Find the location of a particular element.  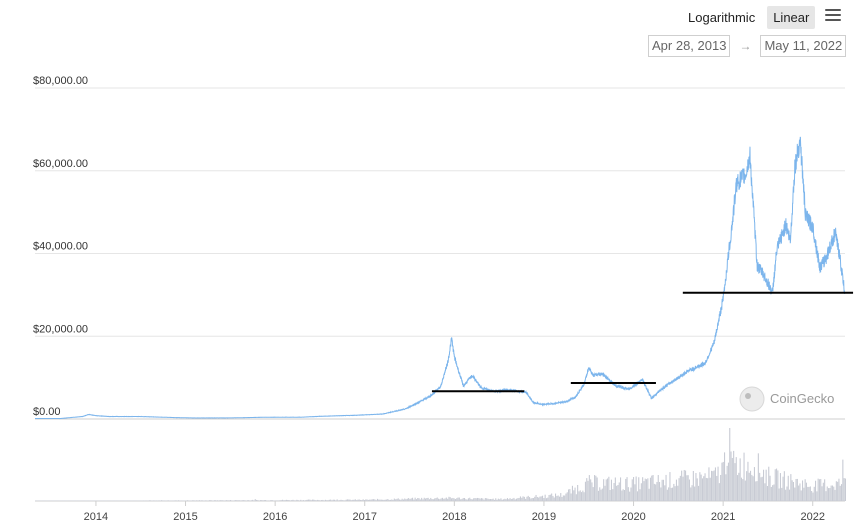

x-tick-label: 2021 is located at coordinates (723, 517).